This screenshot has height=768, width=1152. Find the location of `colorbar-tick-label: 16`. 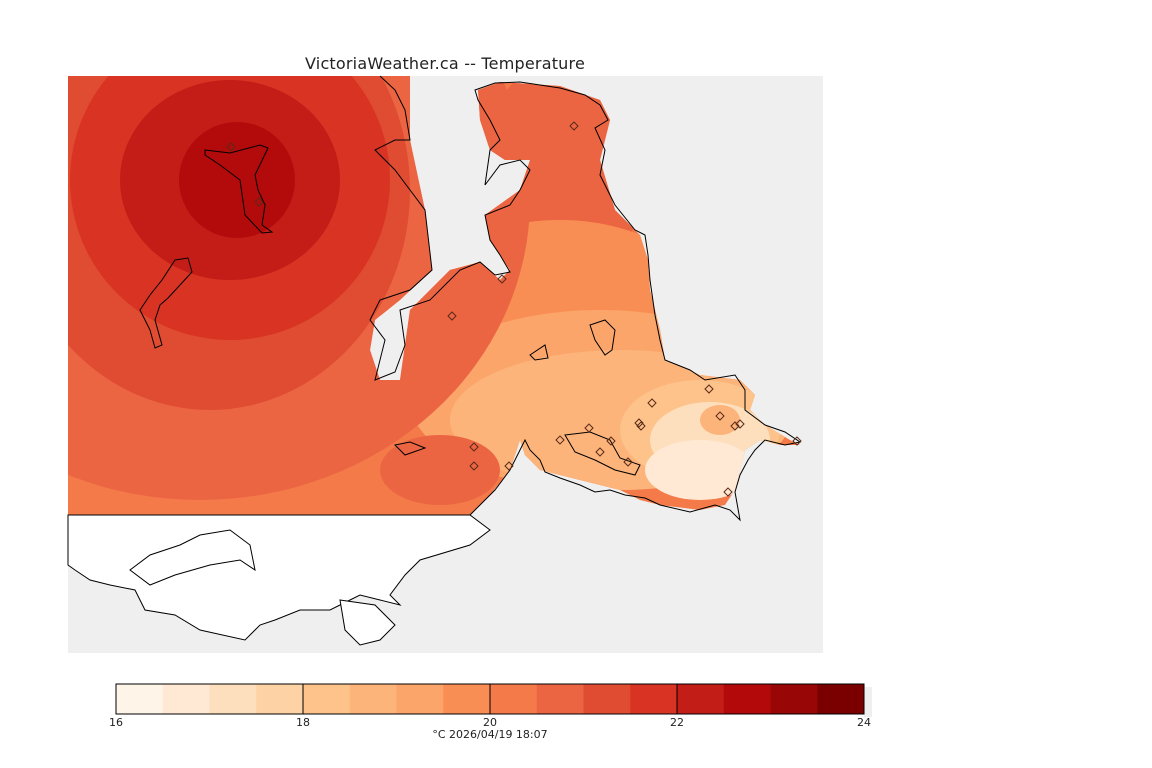

colorbar-tick-label: 16 is located at coordinates (116, 722).